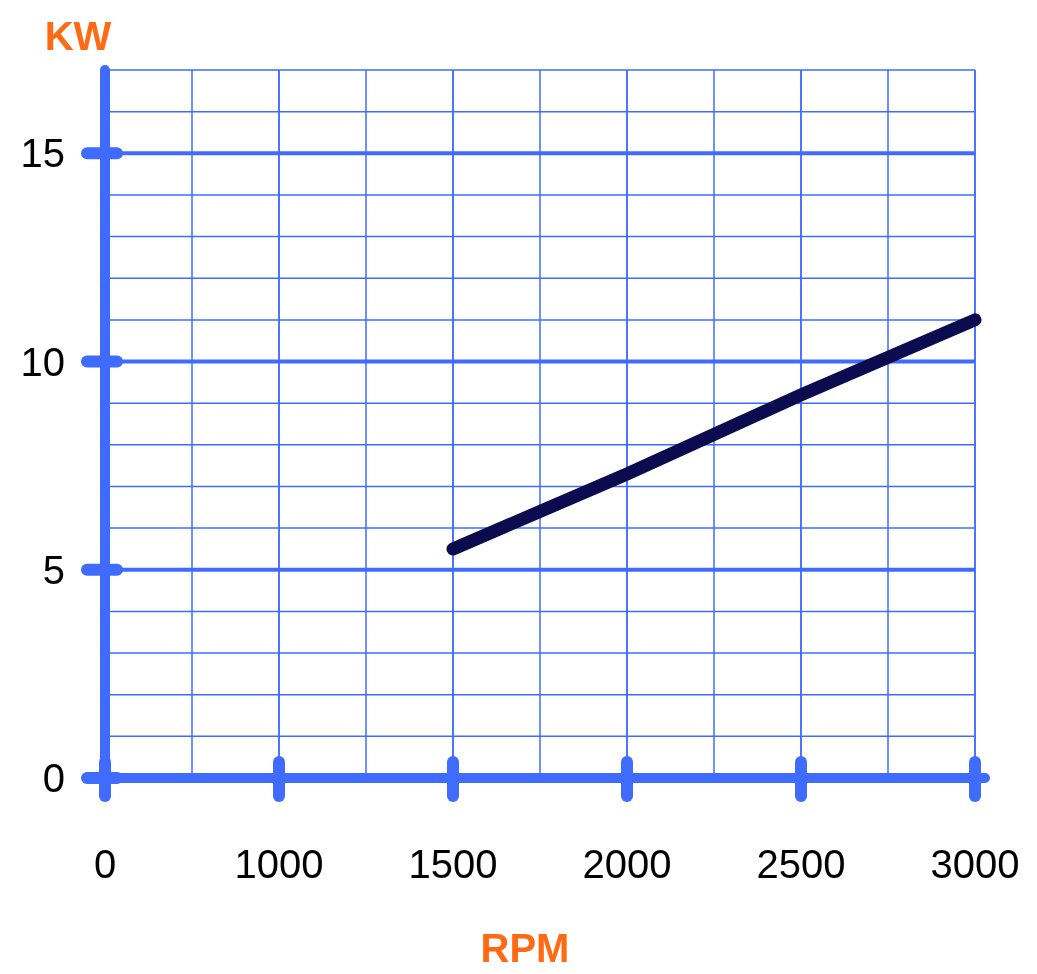 This screenshot has height=974, width=1037. Describe the element at coordinates (42, 361) in the screenshot. I see `y-tick-label: 10` at that location.